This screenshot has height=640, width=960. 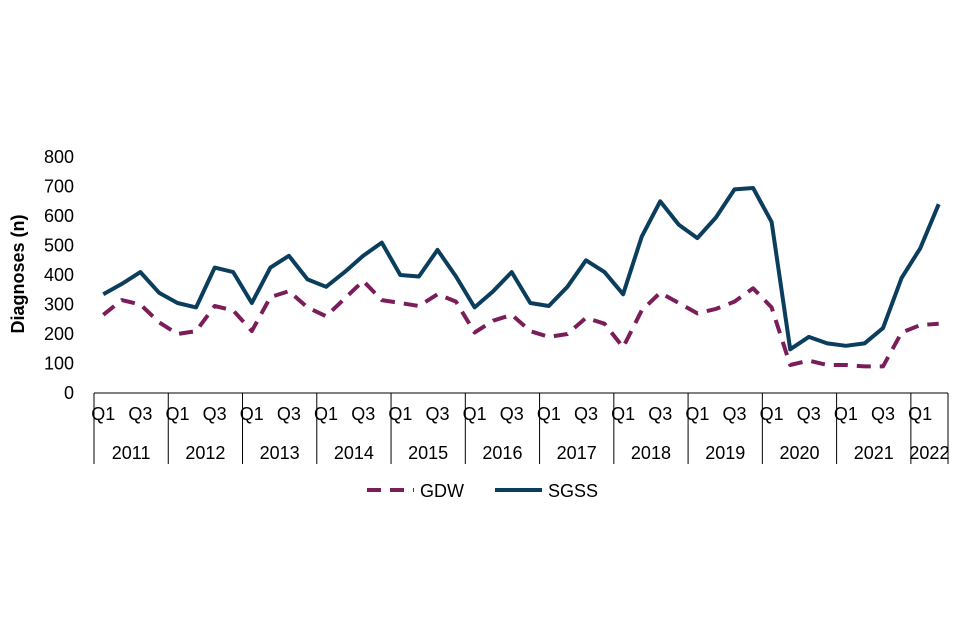 I want to click on series-line-gdw, so click(x=520, y=323).